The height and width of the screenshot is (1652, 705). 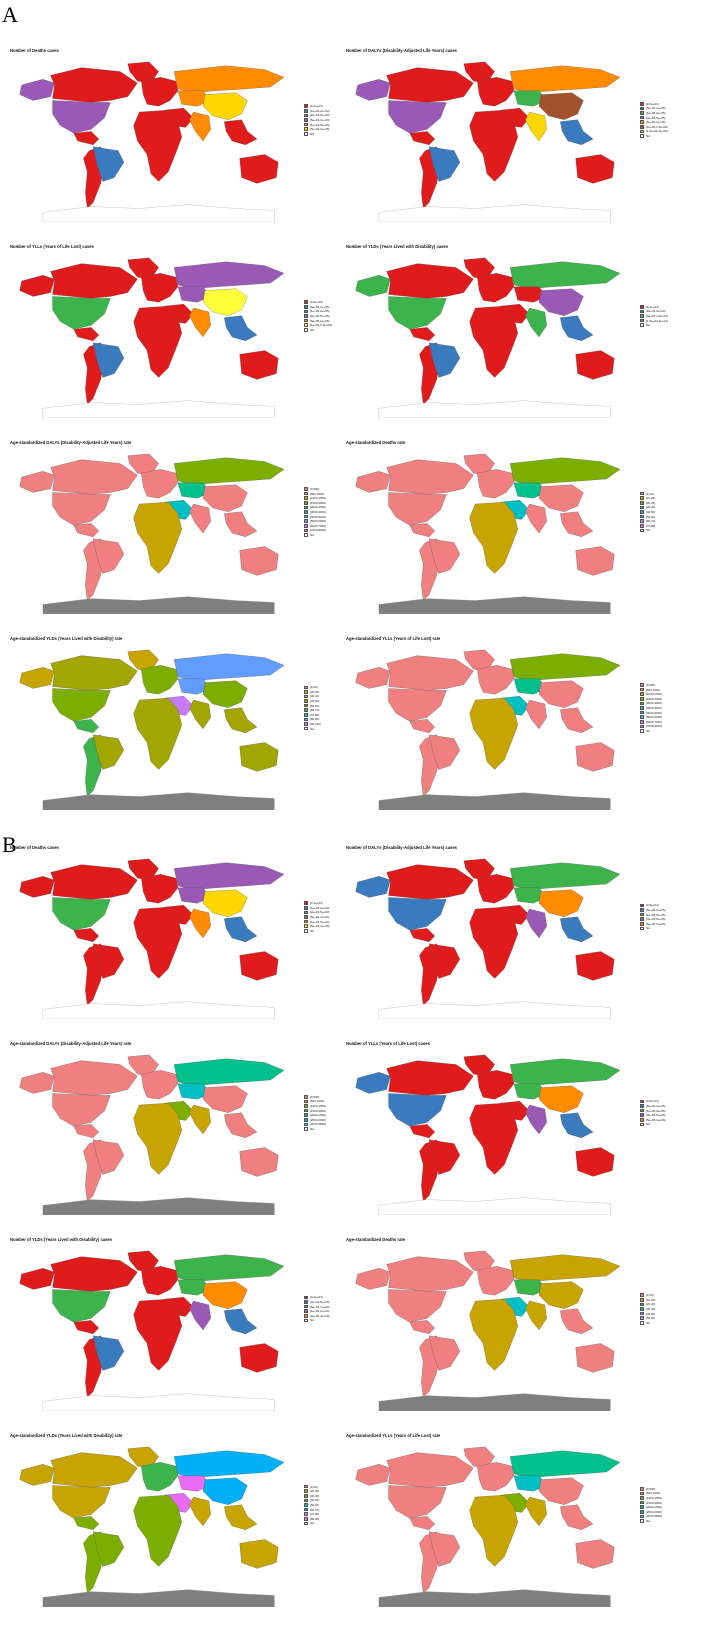 I want to click on legend-label: [0,10), so click(x=650, y=1295).